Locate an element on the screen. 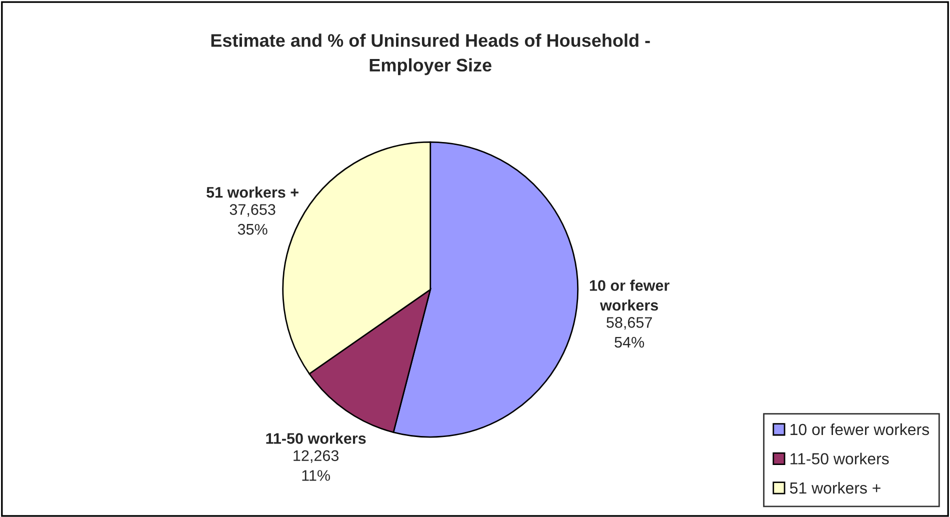  legend-label: 11-50 workers is located at coordinates (839, 458).